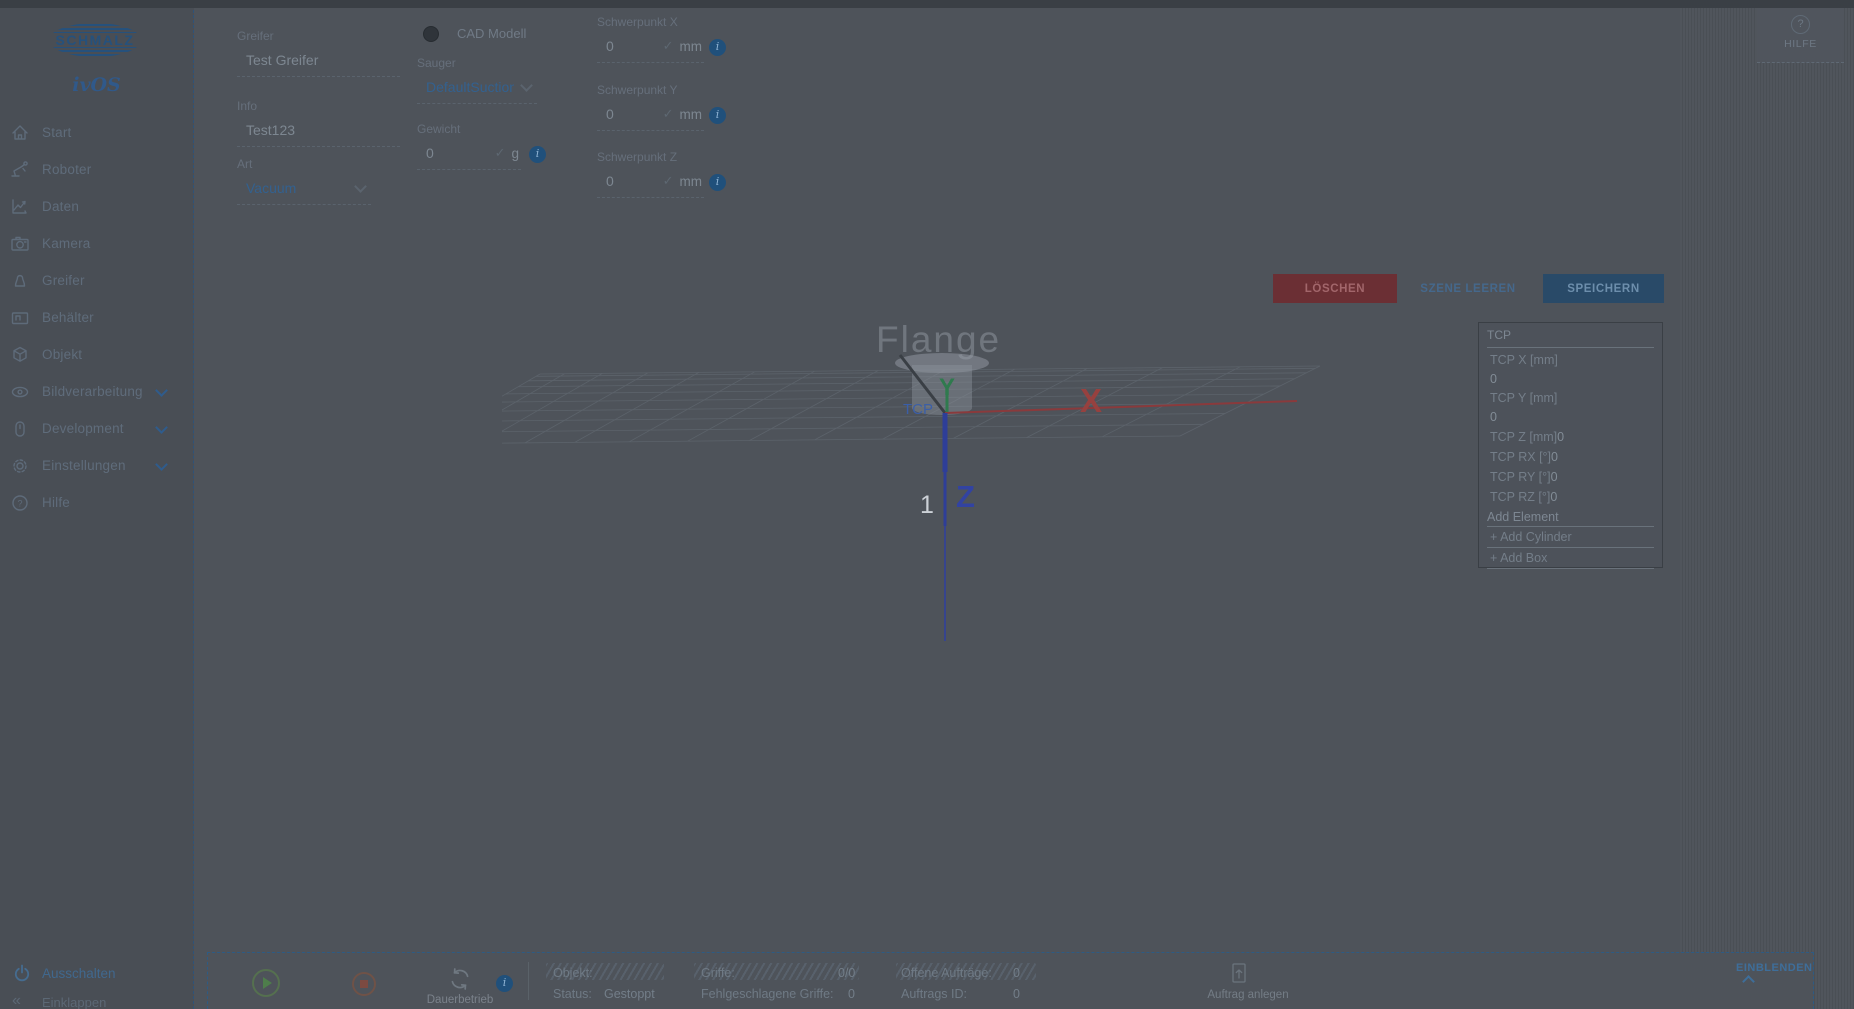 This screenshot has width=1854, height=1009. What do you see at coordinates (477, 91) in the screenshot?
I see `sauger-dropdown: DefaultSuctionC` at bounding box center [477, 91].